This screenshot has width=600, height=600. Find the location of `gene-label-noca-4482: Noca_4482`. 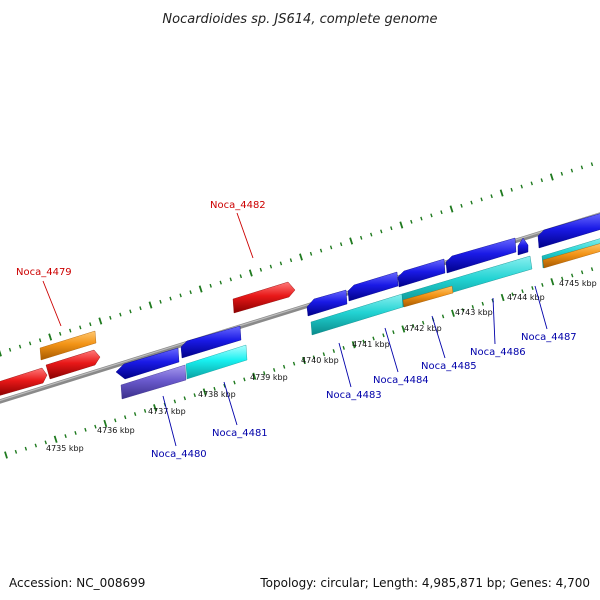

gene-label-noca-4482: Noca_4482 is located at coordinates (238, 205).